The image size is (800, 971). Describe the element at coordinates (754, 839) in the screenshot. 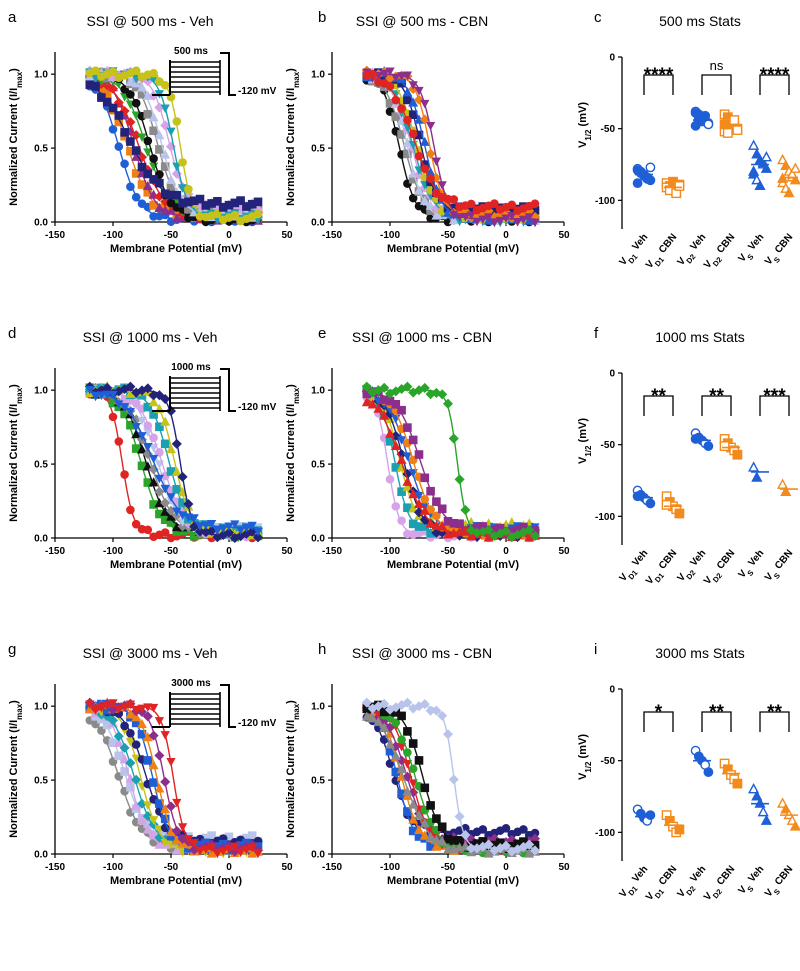

I see `group-5: VS Veh` at that location.